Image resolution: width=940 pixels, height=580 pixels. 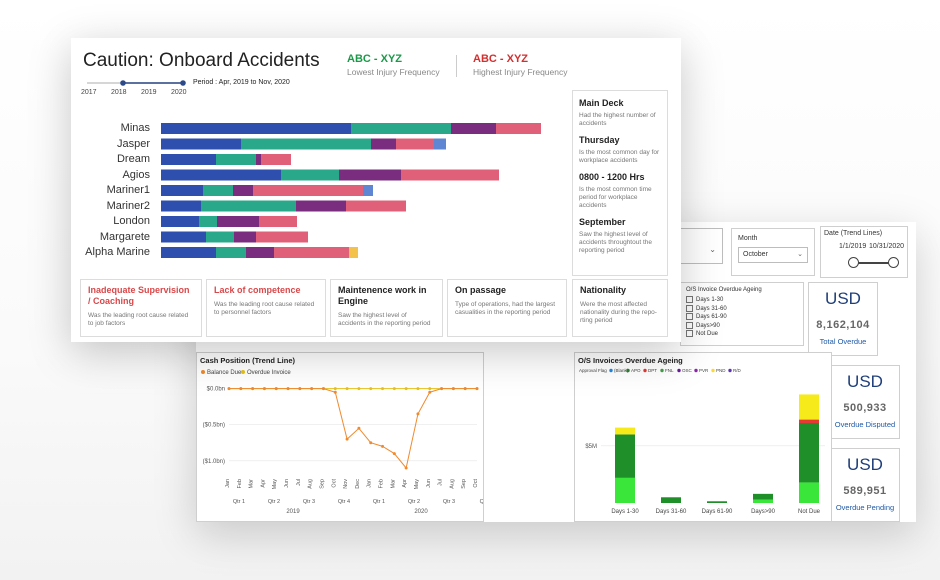 What do you see at coordinates (630, 360) in the screenshot?
I see `os-ageing-title: O/S Invoices Overdue Ageing` at bounding box center [630, 360].